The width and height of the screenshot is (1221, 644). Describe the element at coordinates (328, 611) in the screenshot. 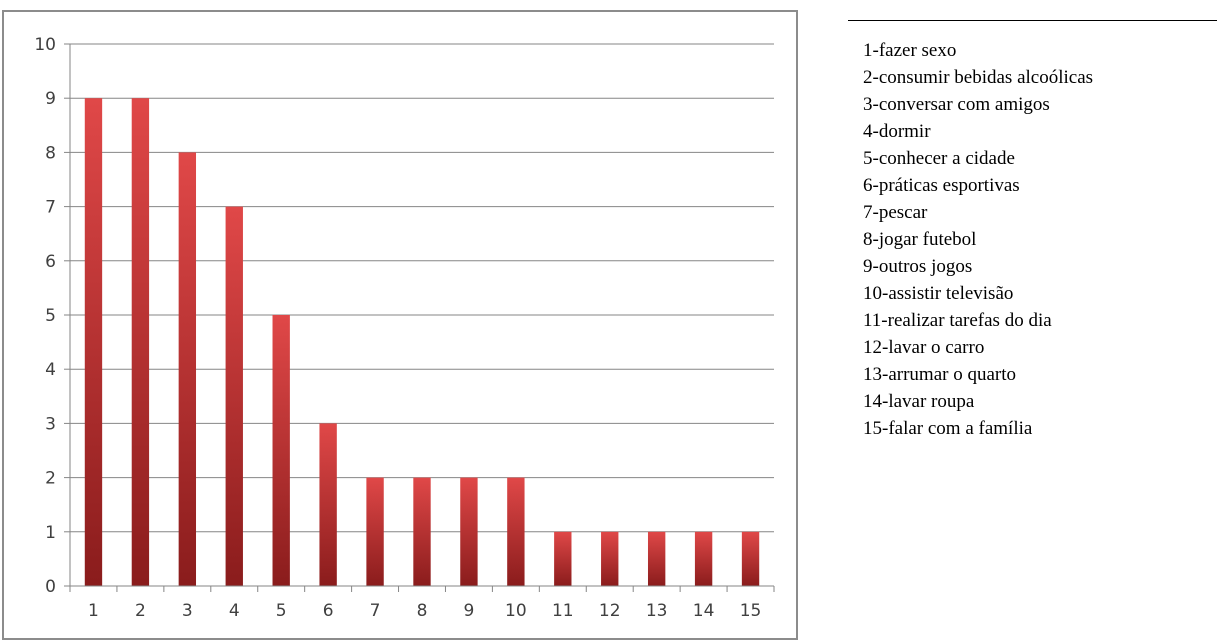

I see `x-tick-label: 6` at that location.